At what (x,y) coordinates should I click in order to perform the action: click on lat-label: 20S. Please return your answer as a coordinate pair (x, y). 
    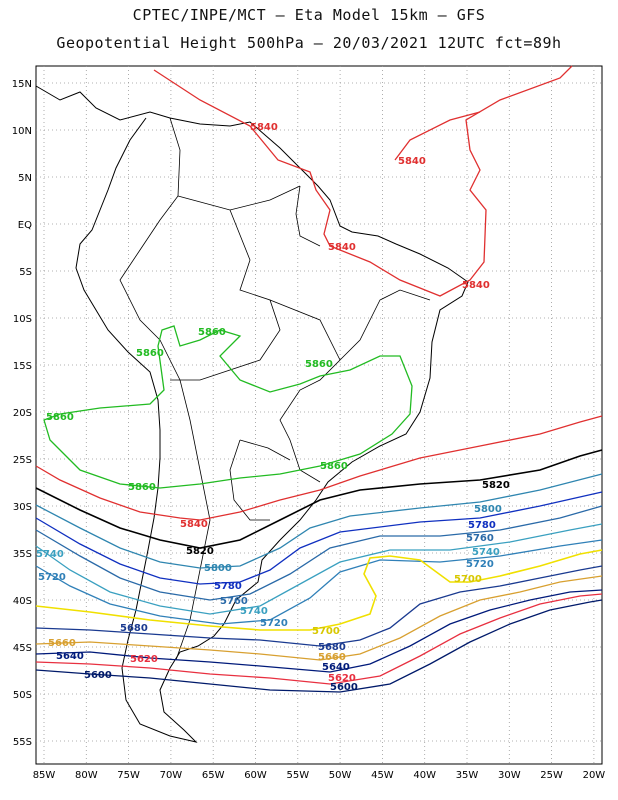
    Looking at the image, I should click on (22, 413).